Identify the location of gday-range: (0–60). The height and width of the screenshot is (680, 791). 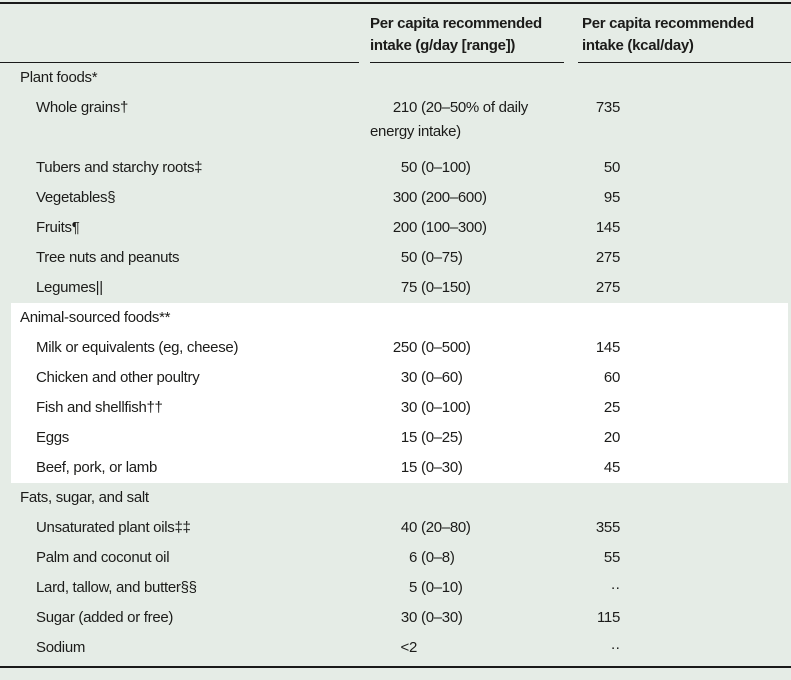
(442, 377).